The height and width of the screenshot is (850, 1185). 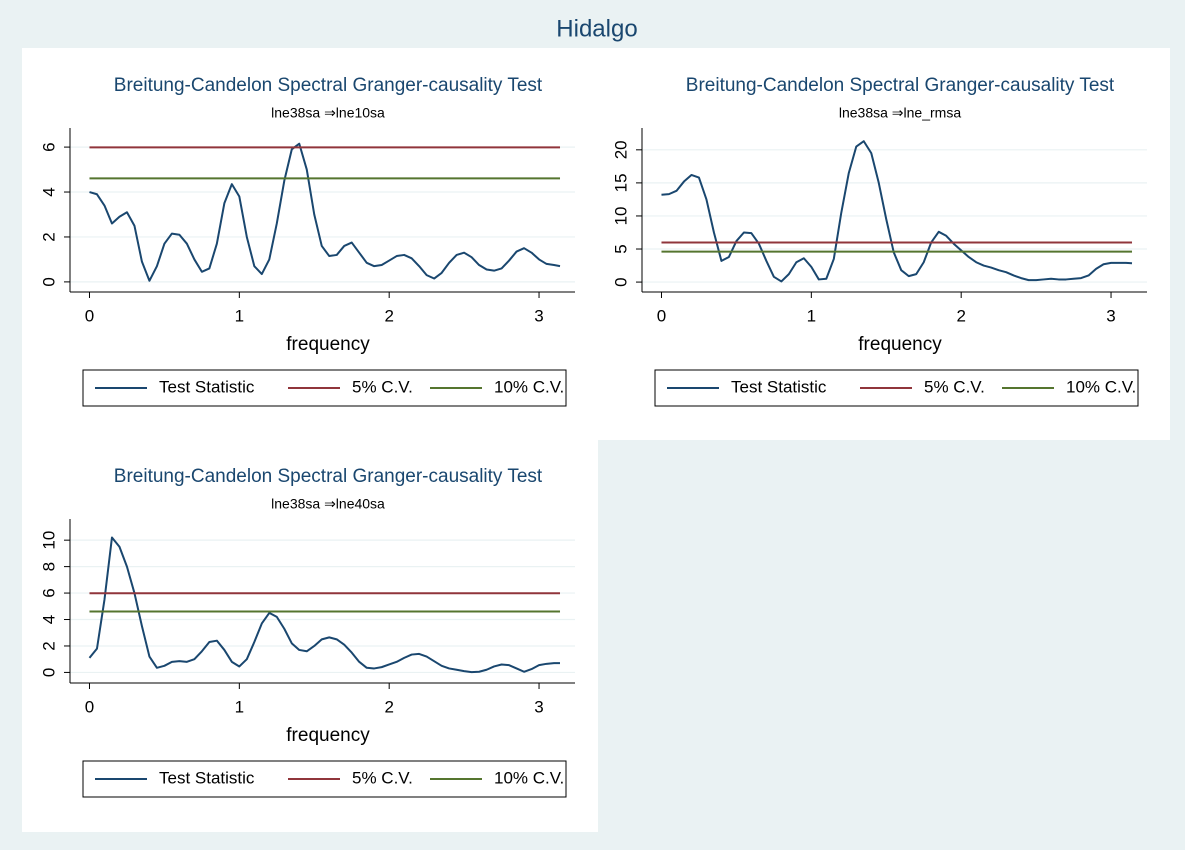 I want to click on graph-title: Hidalgo, so click(x=596, y=28).